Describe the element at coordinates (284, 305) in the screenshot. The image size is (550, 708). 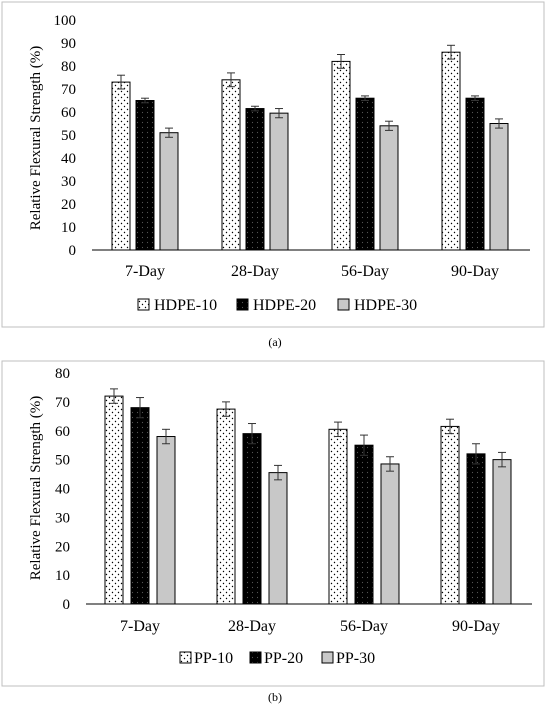
I see `legend-label-hdpe-20: HDPE-20` at that location.